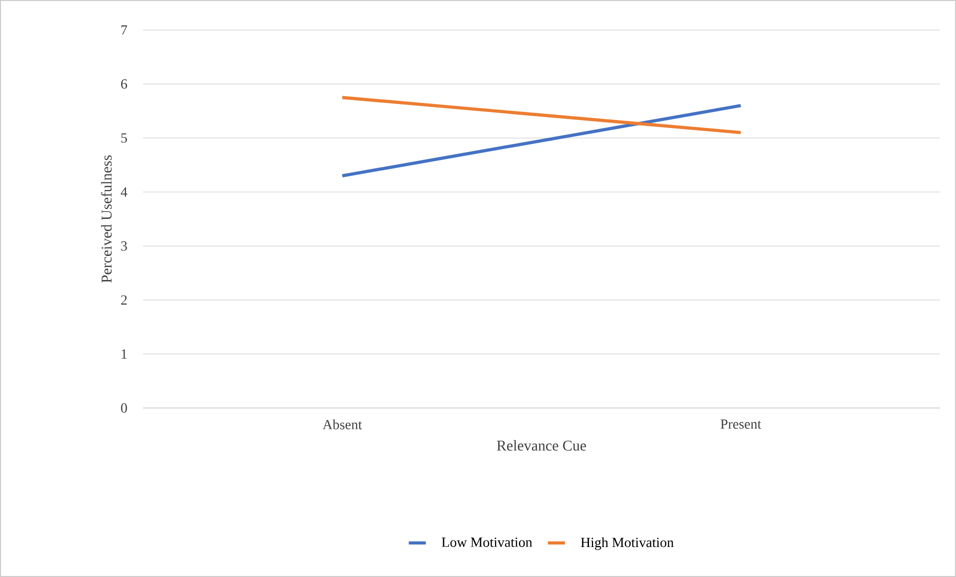  I want to click on y-tick-label: 7, so click(124, 30).